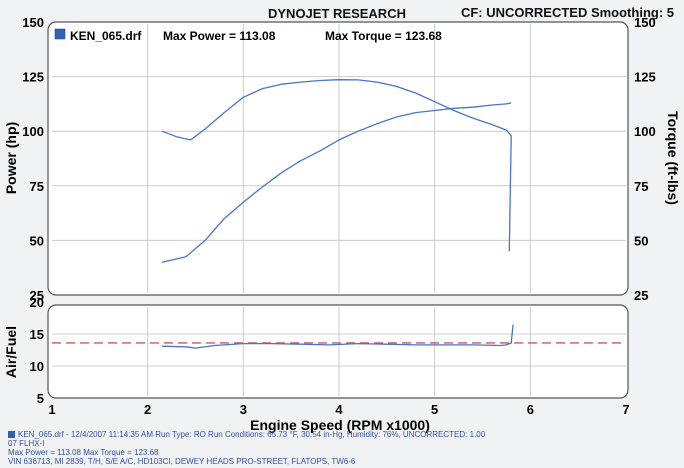 Image resolution: width=684 pixels, height=468 pixels. I want to click on y2-tick-label-torque: 50, so click(641, 240).